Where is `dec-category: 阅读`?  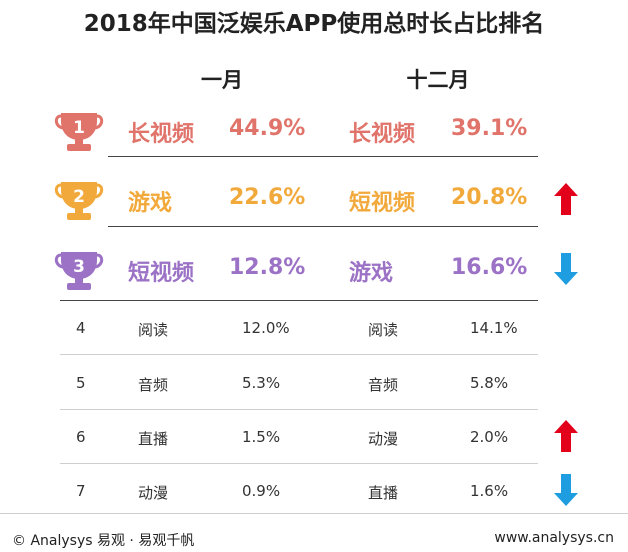
dec-category: 阅读 is located at coordinates (383, 330).